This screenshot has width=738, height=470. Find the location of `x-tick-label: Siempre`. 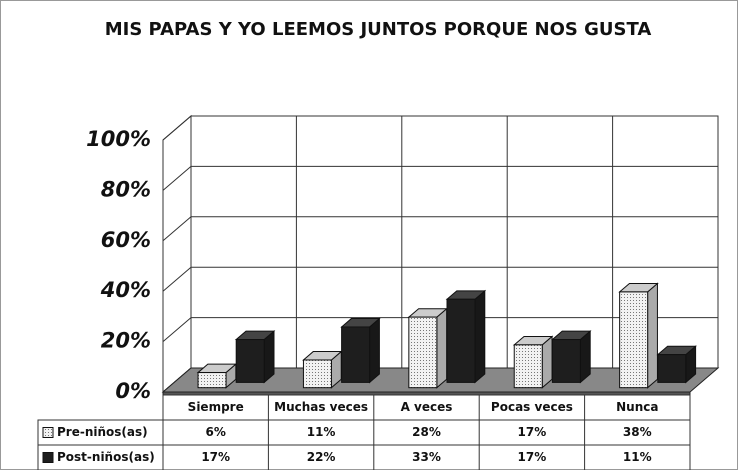

x-tick-label: Siempre is located at coordinates (216, 407).